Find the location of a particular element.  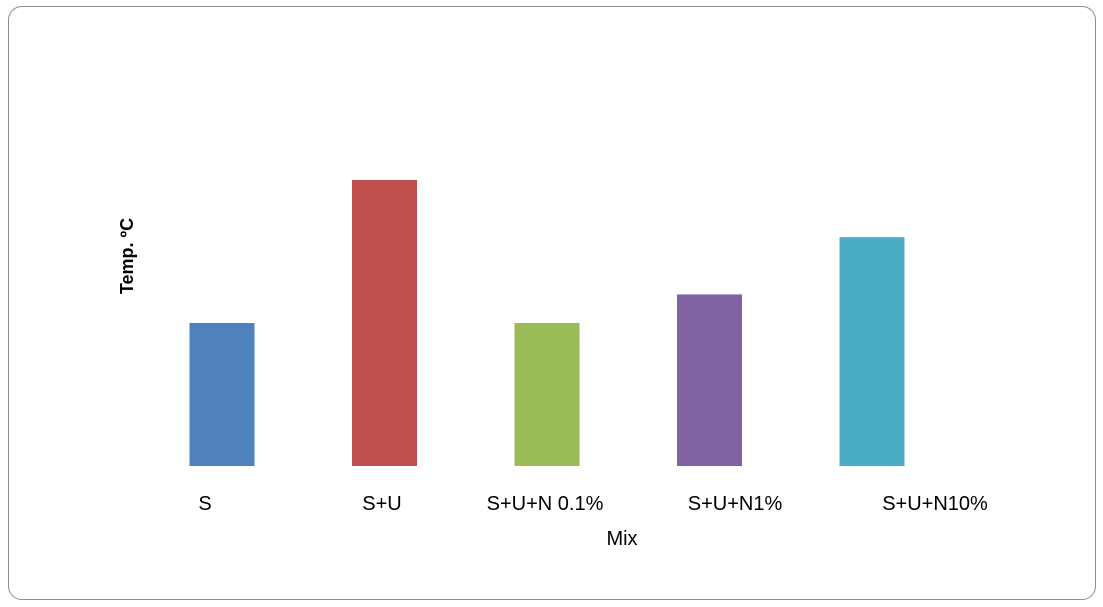

x-tick-label-3: S+U+N1% is located at coordinates (735, 504).